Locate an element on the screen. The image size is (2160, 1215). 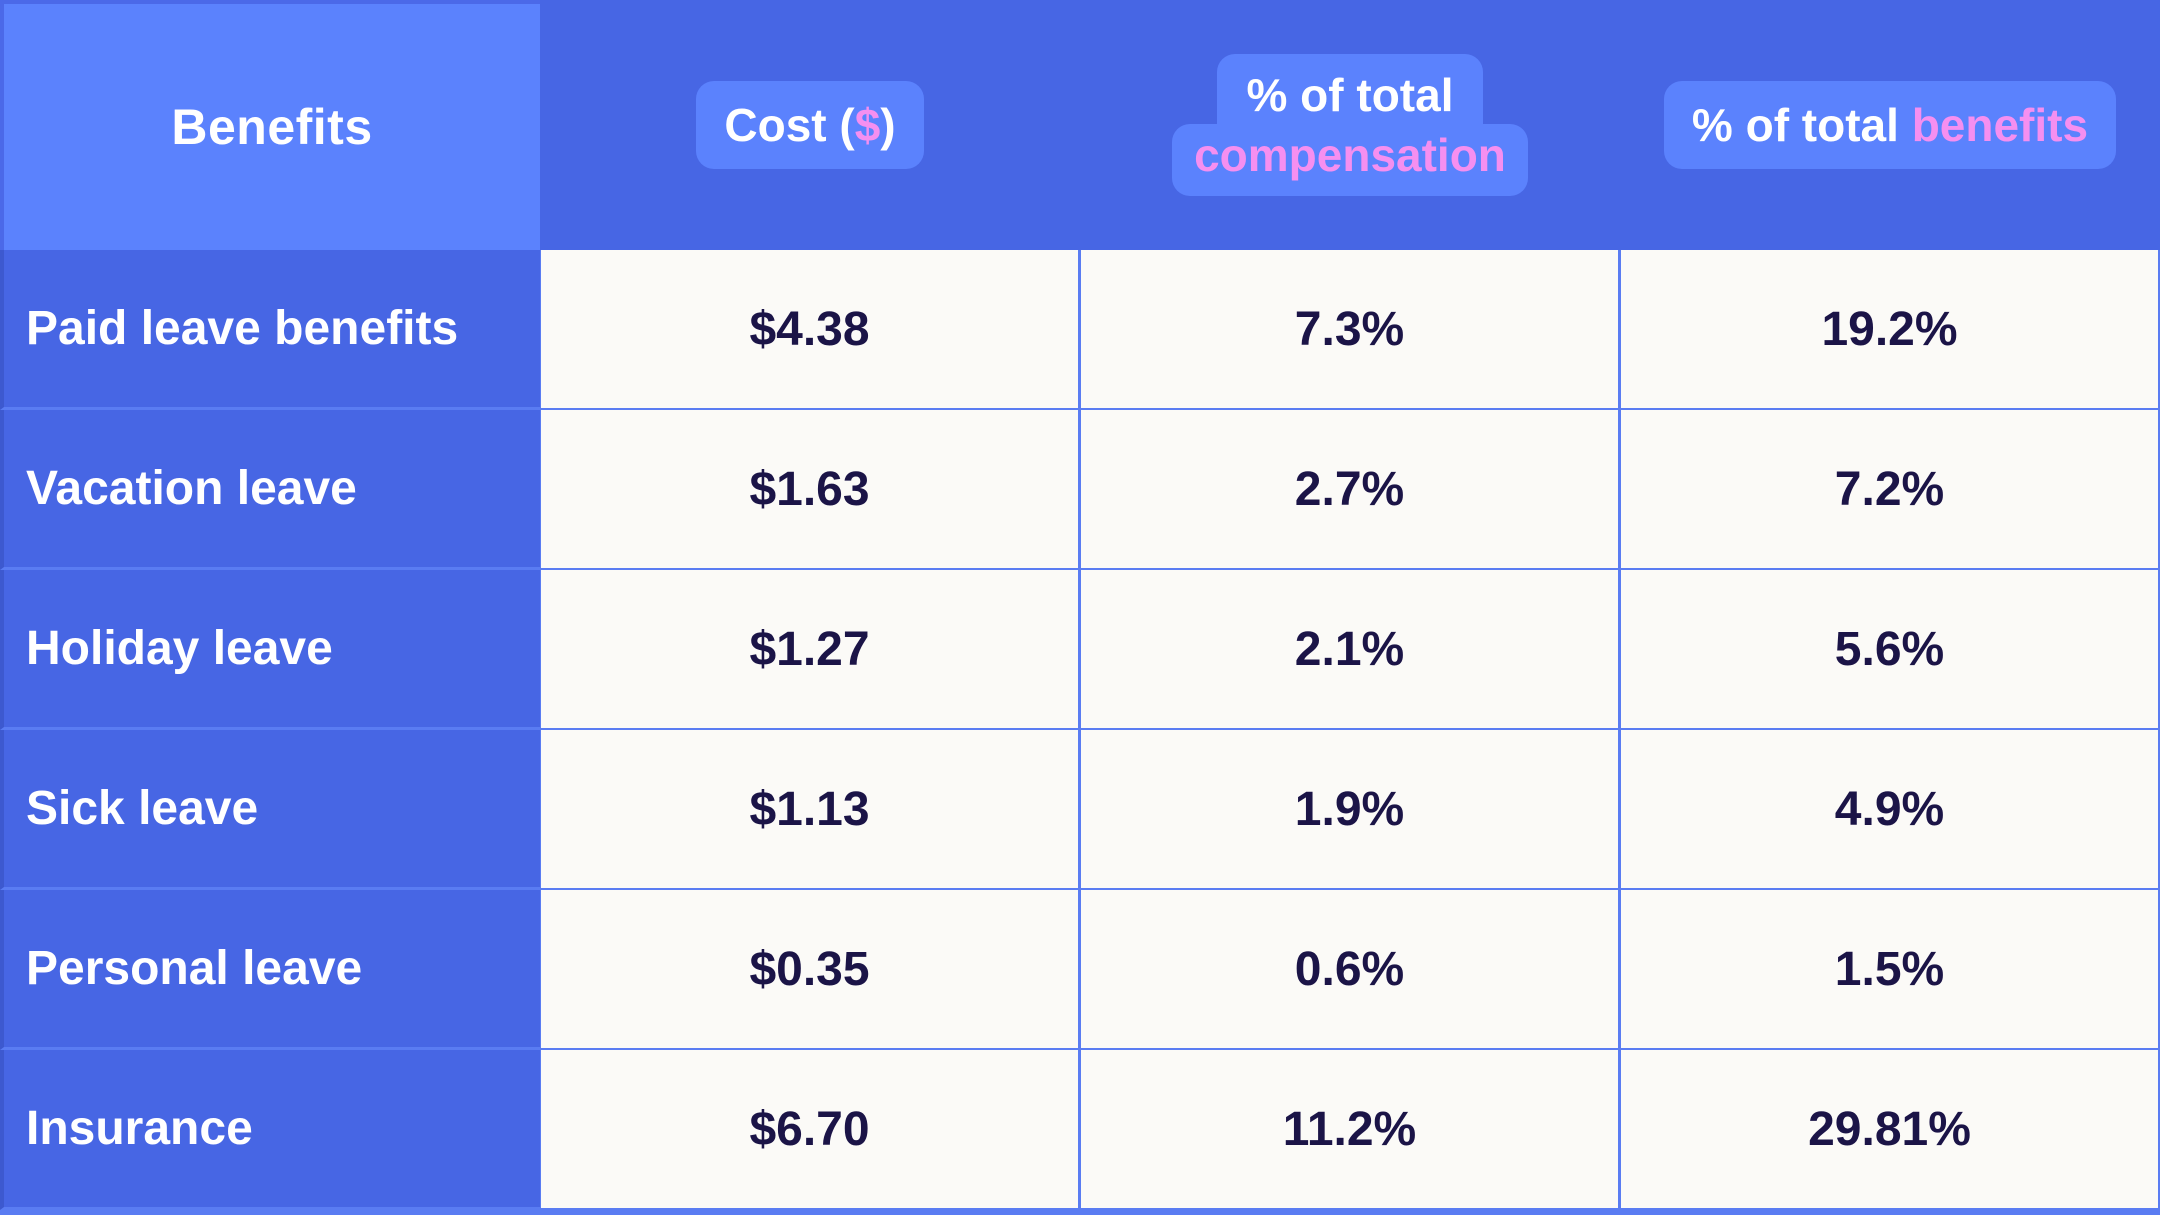
cell-pct-compensation: 2.1% is located at coordinates (1350, 650).